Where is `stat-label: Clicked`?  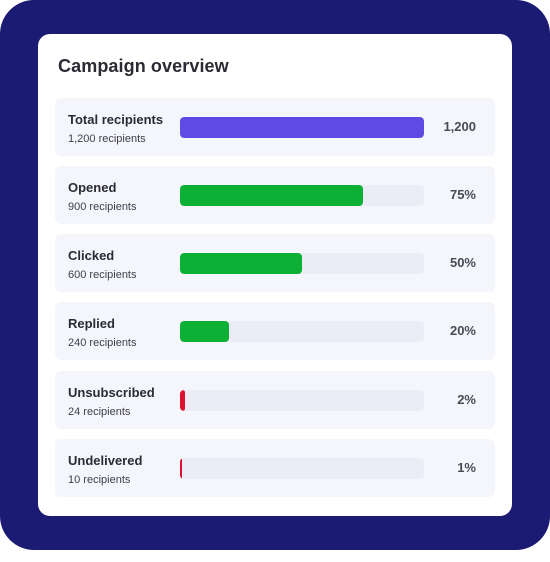
stat-label: Clicked is located at coordinates (91, 255).